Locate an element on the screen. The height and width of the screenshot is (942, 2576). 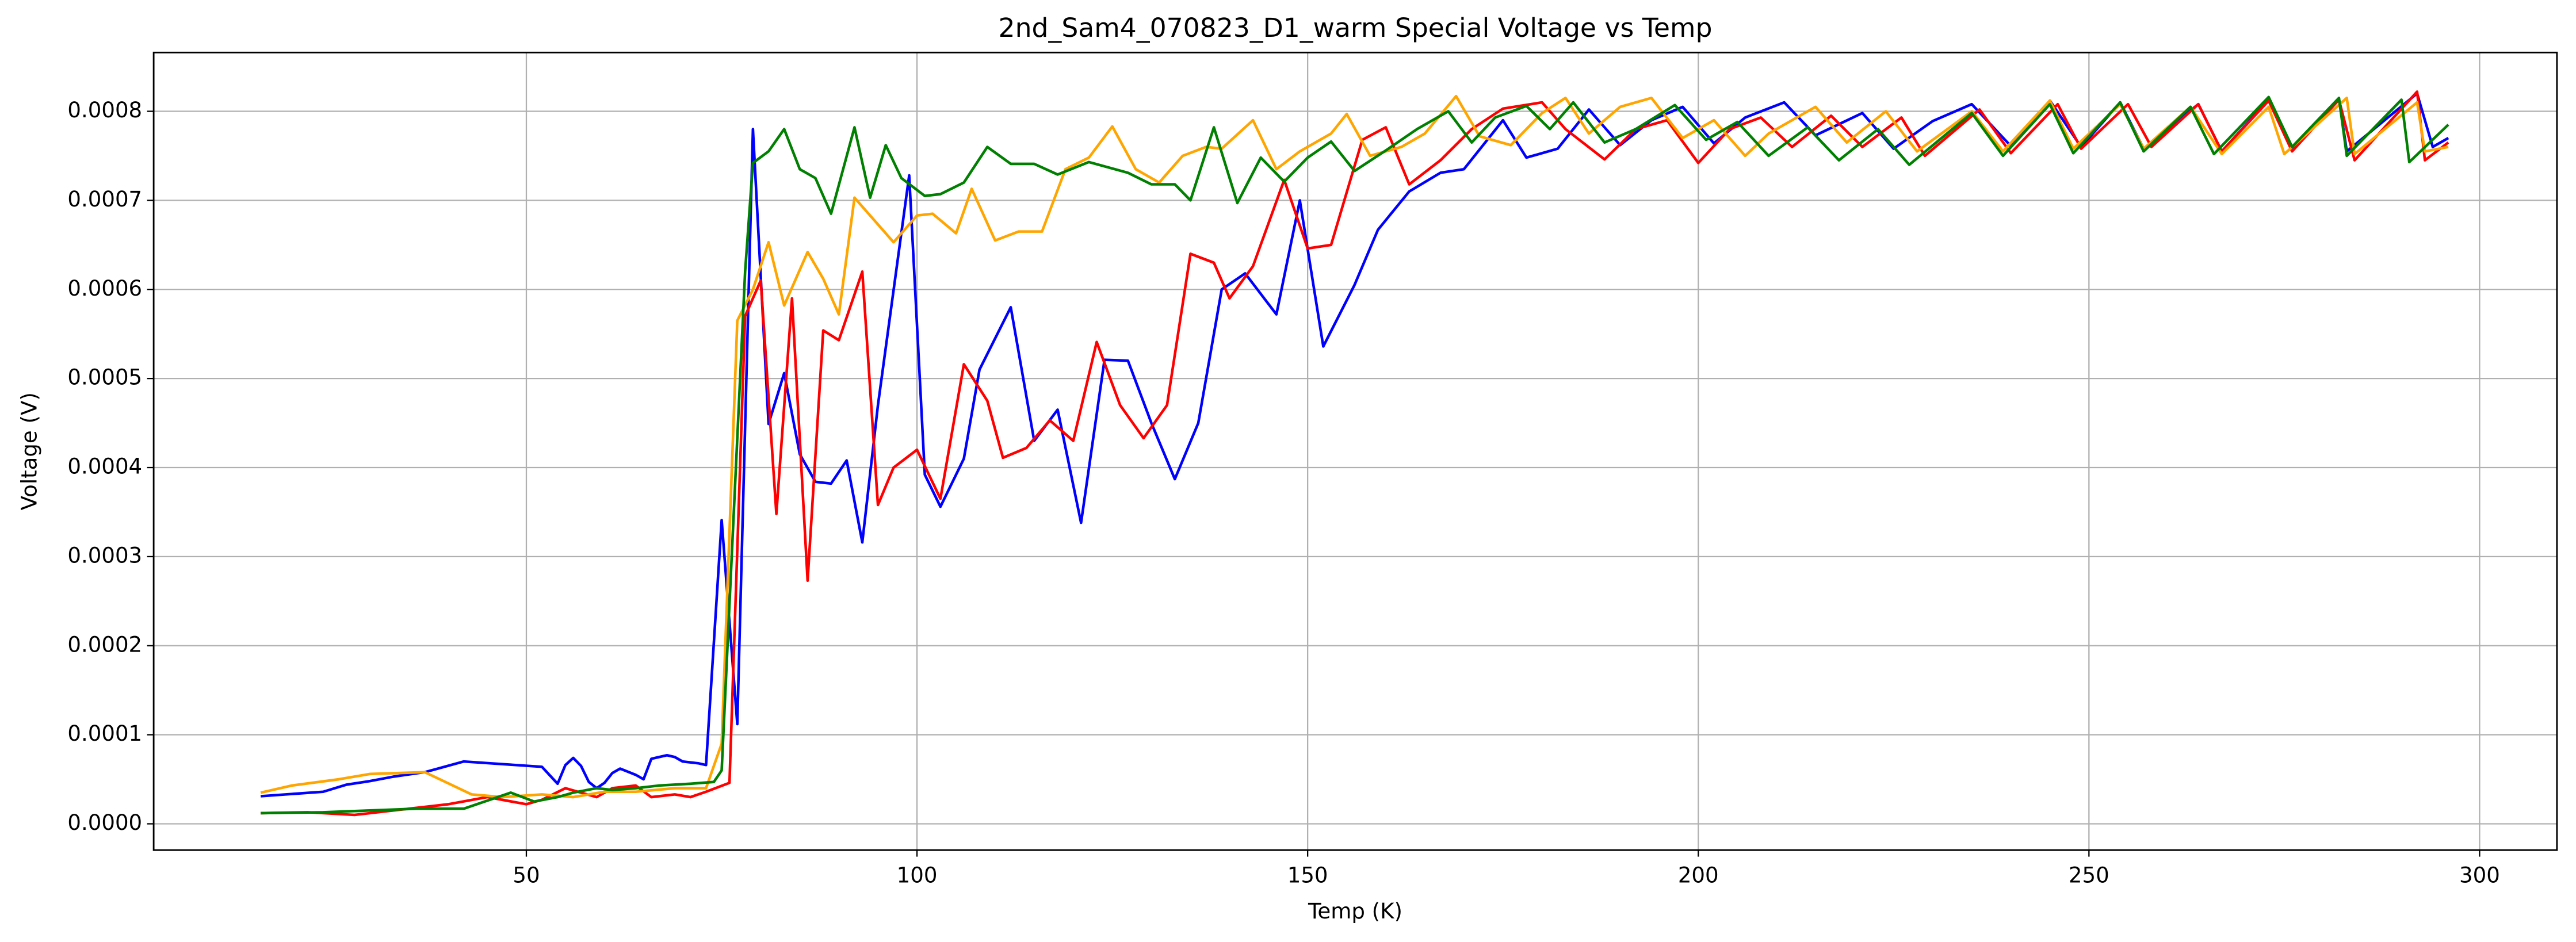
y-tick-label: 0.0006 is located at coordinates (104, 288).